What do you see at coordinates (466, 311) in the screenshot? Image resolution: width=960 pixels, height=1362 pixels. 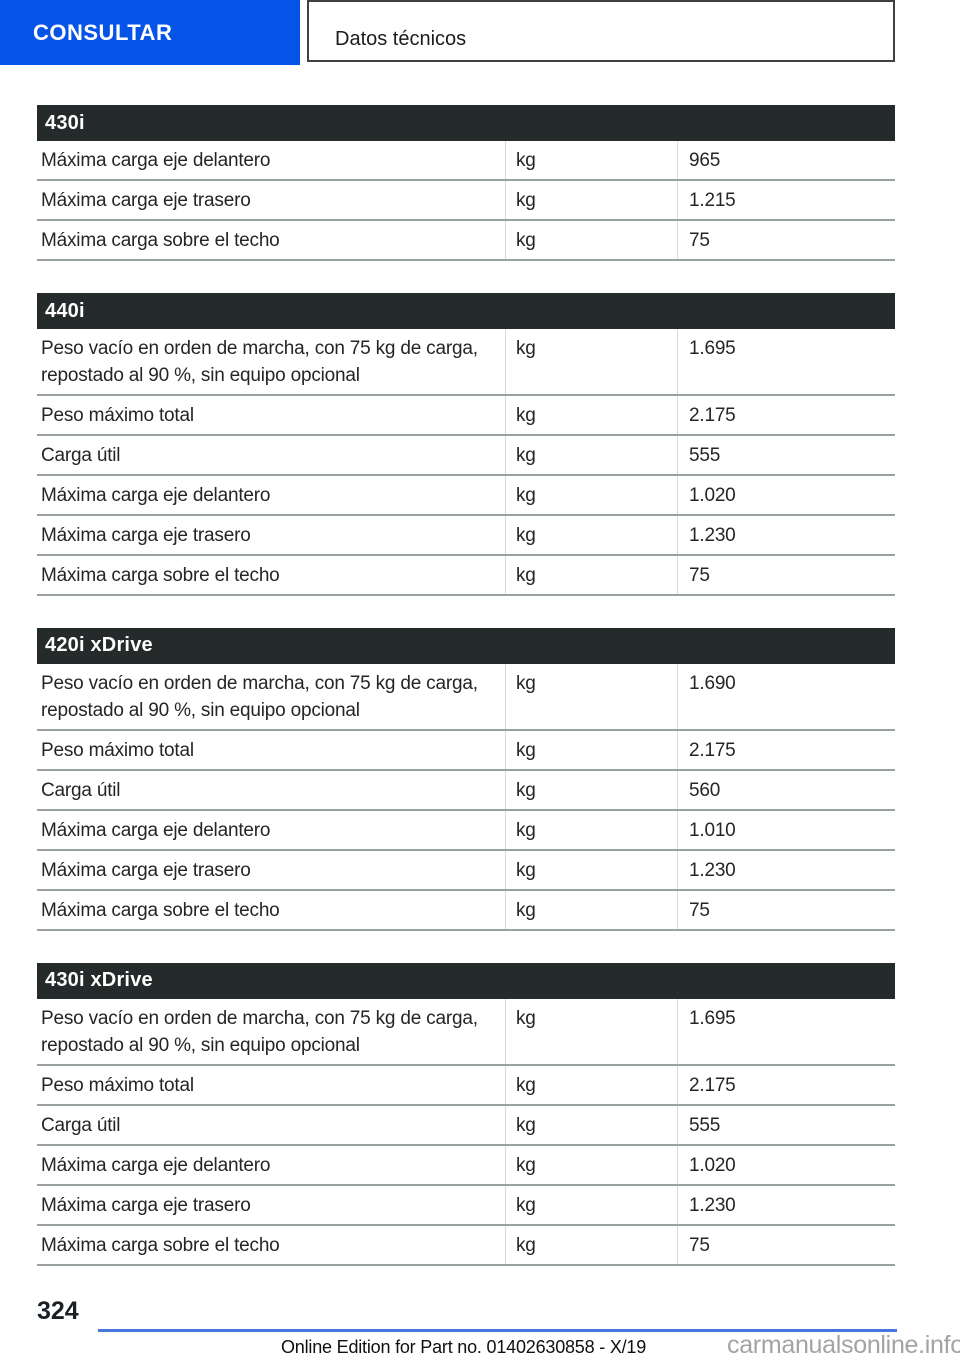 I see `table-title: 440i` at bounding box center [466, 311].